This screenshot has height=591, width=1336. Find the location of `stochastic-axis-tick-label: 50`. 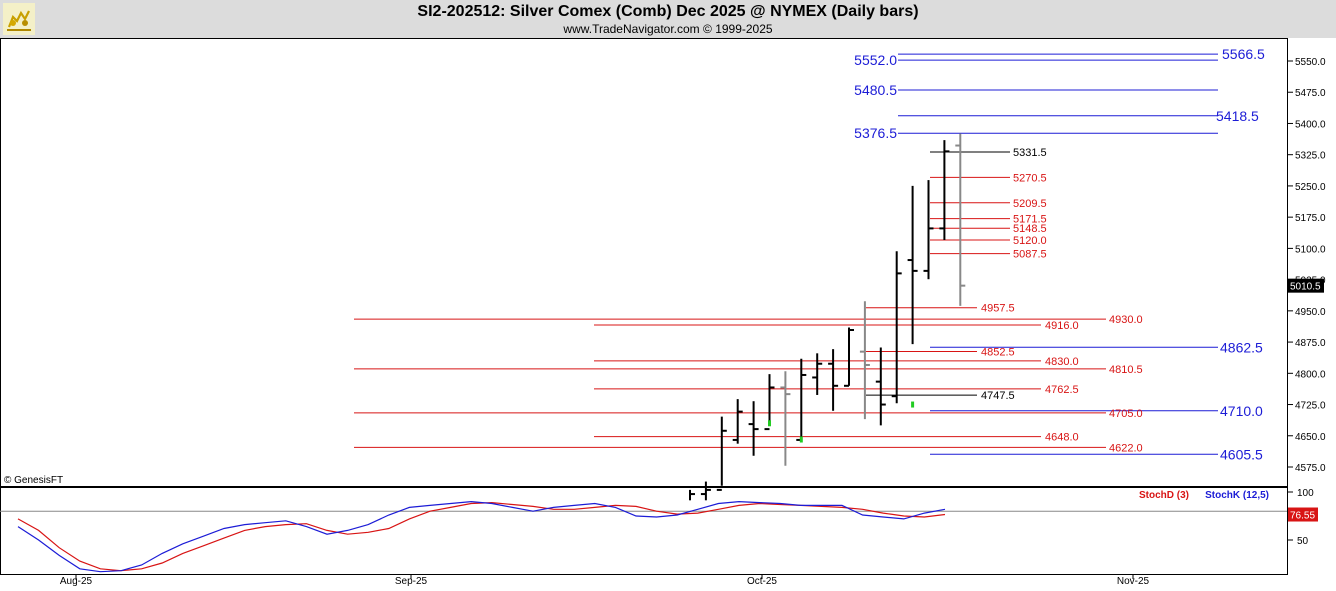

stochastic-axis-tick-label: 50 is located at coordinates (1303, 541).